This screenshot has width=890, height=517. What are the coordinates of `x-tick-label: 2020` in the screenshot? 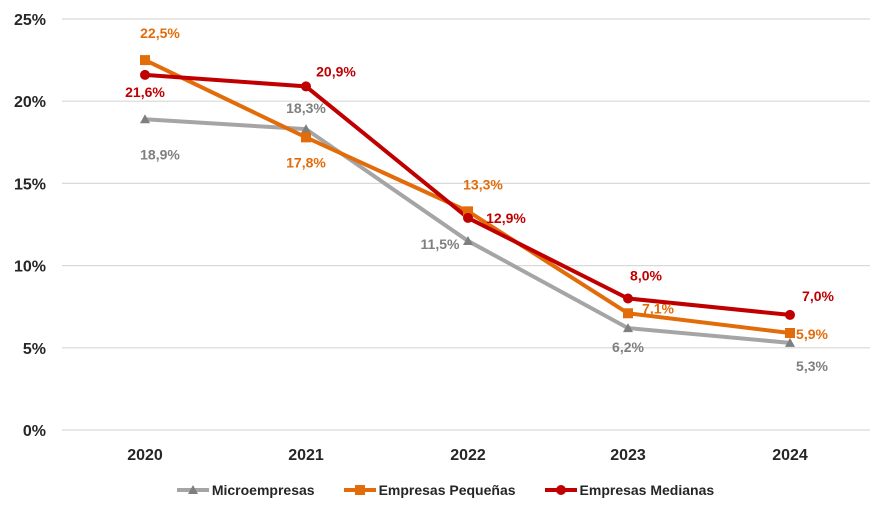 It's located at (145, 455).